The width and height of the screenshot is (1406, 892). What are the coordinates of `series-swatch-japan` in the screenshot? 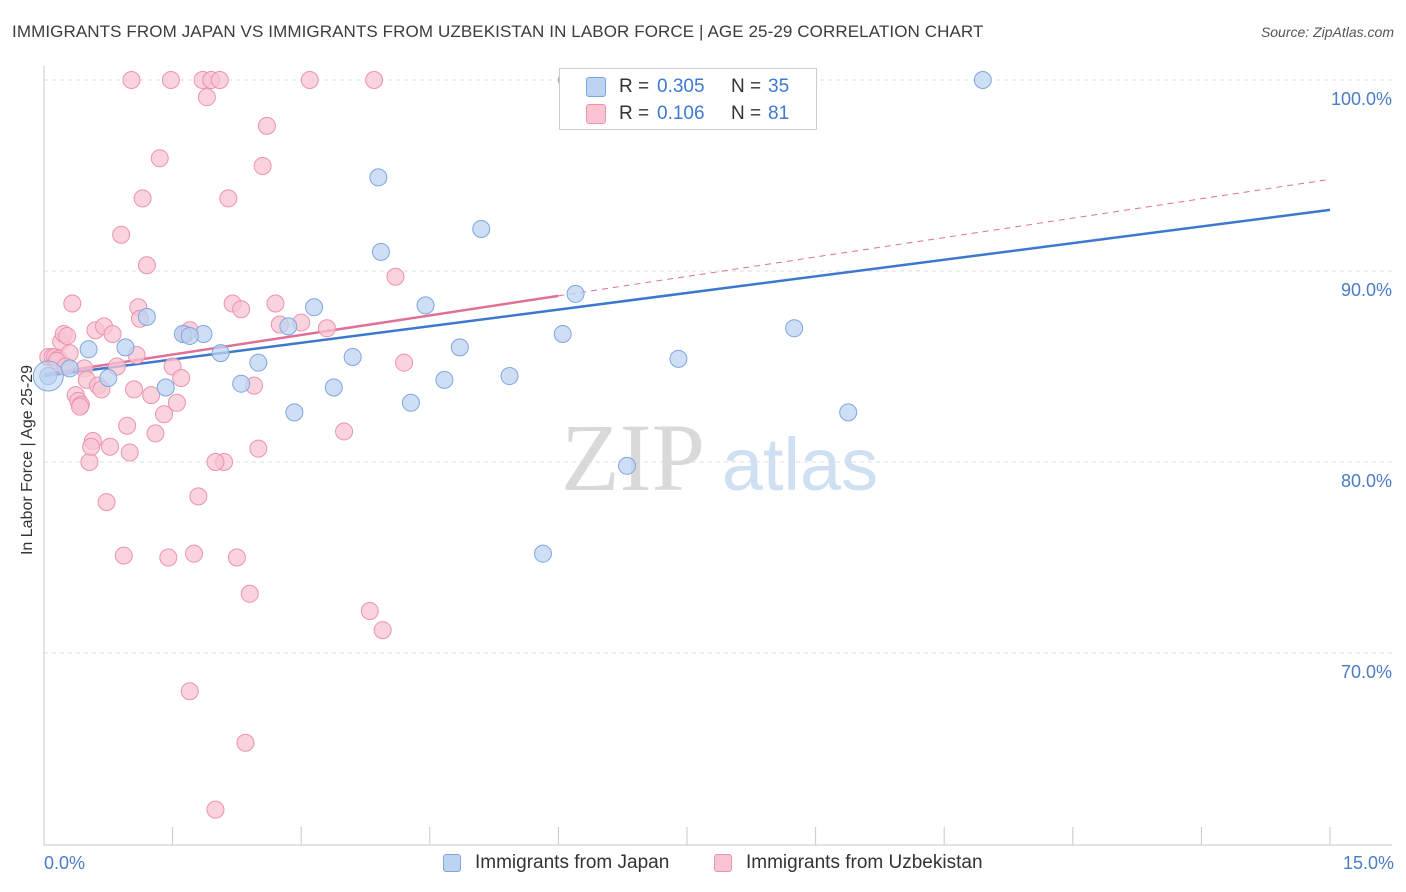 It's located at (452, 863).